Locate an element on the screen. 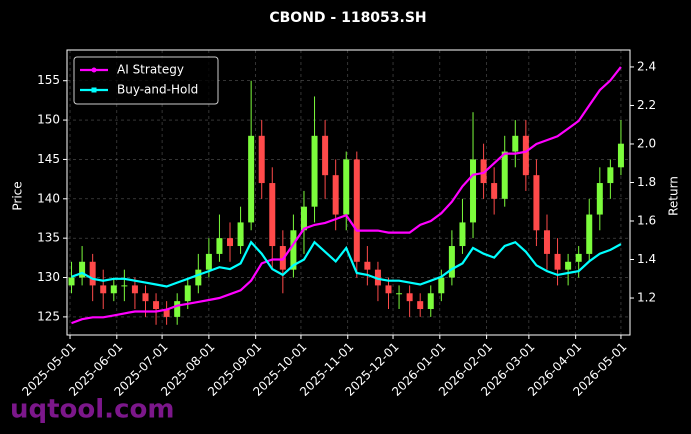  y2-axis-label: Return is located at coordinates (674, 196).